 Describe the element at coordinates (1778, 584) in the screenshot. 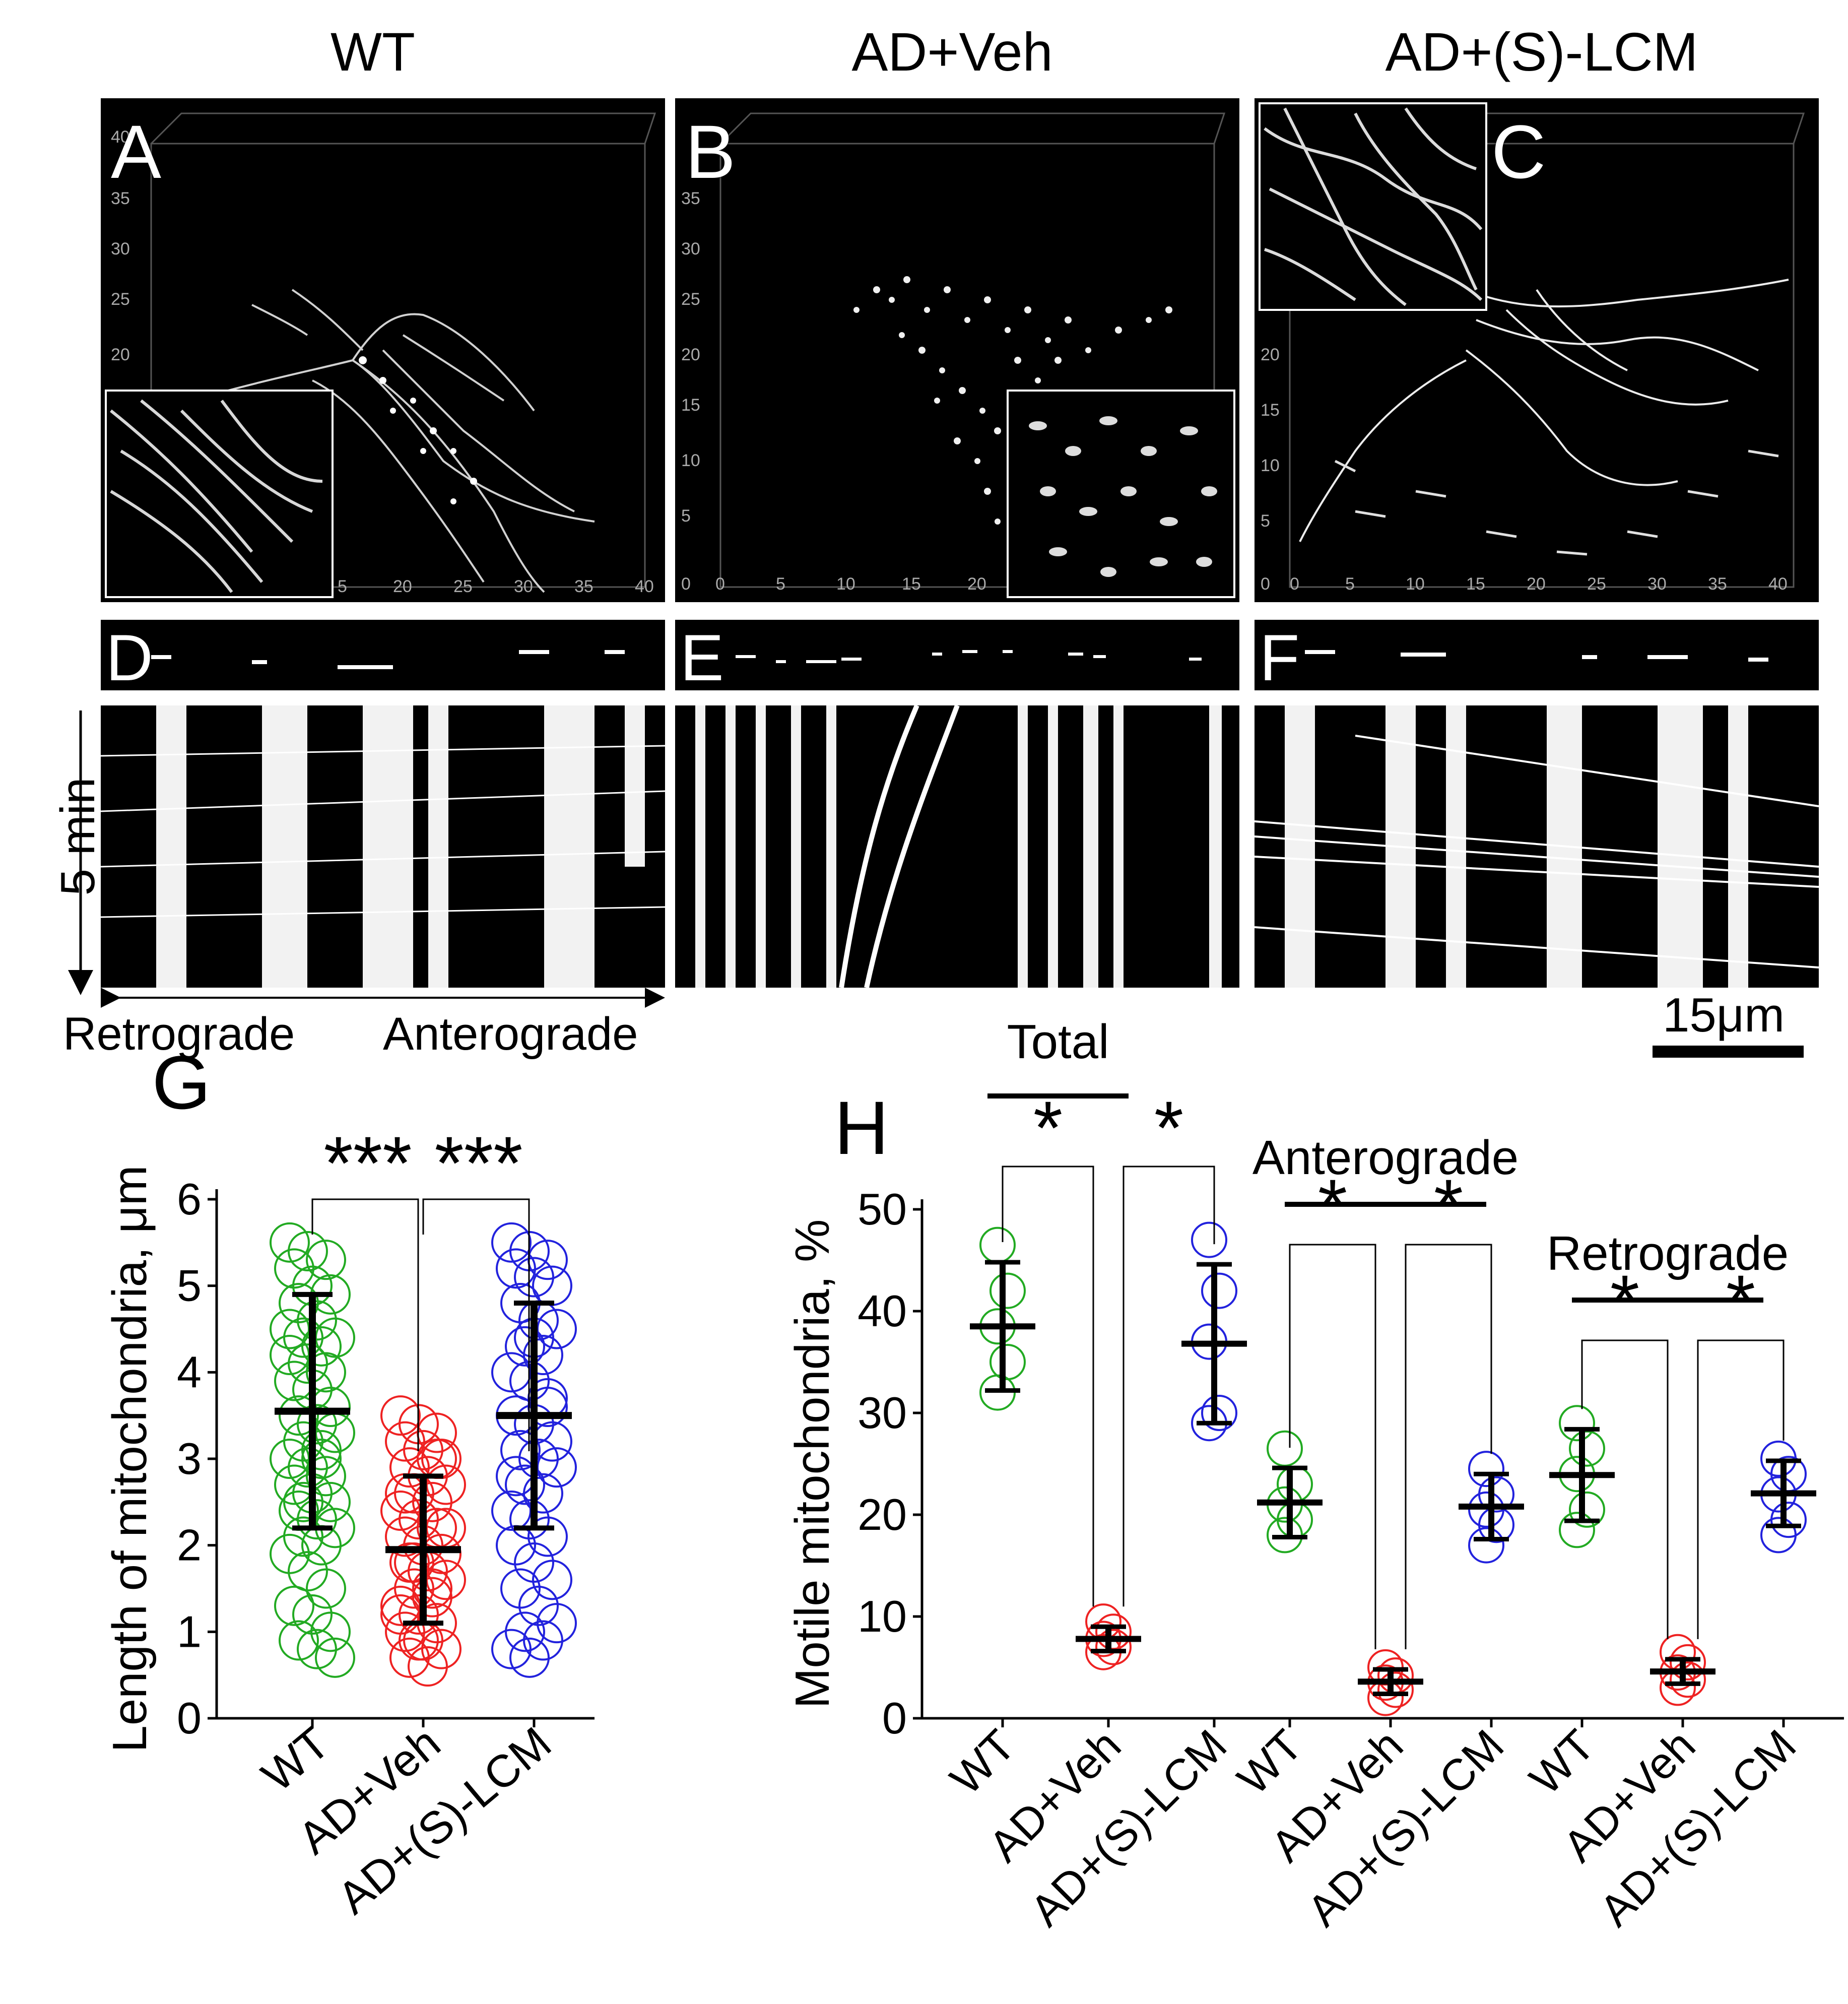

I see `tick-c-x-40: 40` at that location.